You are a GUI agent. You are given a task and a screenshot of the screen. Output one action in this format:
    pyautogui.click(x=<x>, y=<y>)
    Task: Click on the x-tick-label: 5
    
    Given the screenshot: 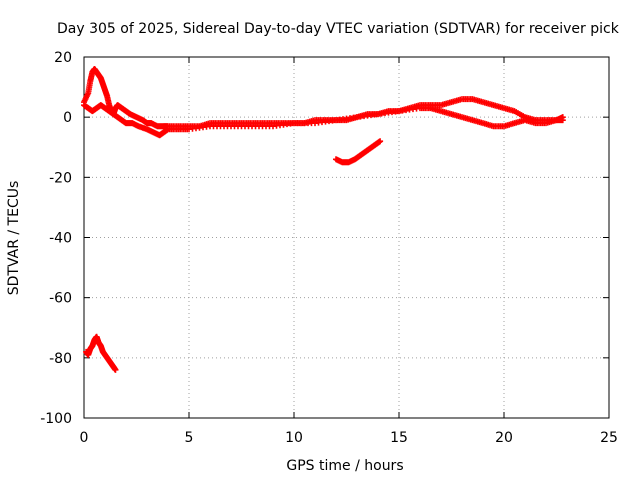 What is the action you would take?
    pyautogui.click(x=189, y=438)
    